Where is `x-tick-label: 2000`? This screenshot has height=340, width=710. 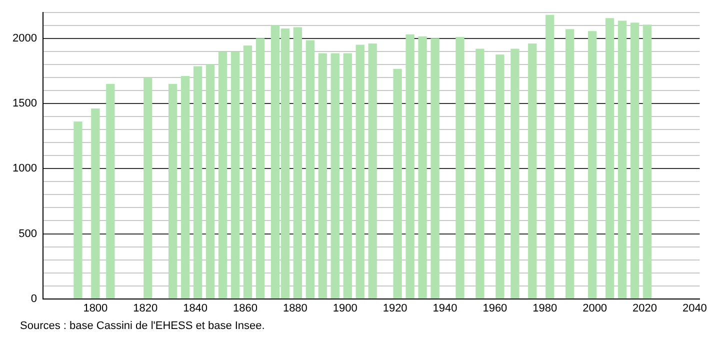 x-tick-label: 2000 is located at coordinates (595, 308).